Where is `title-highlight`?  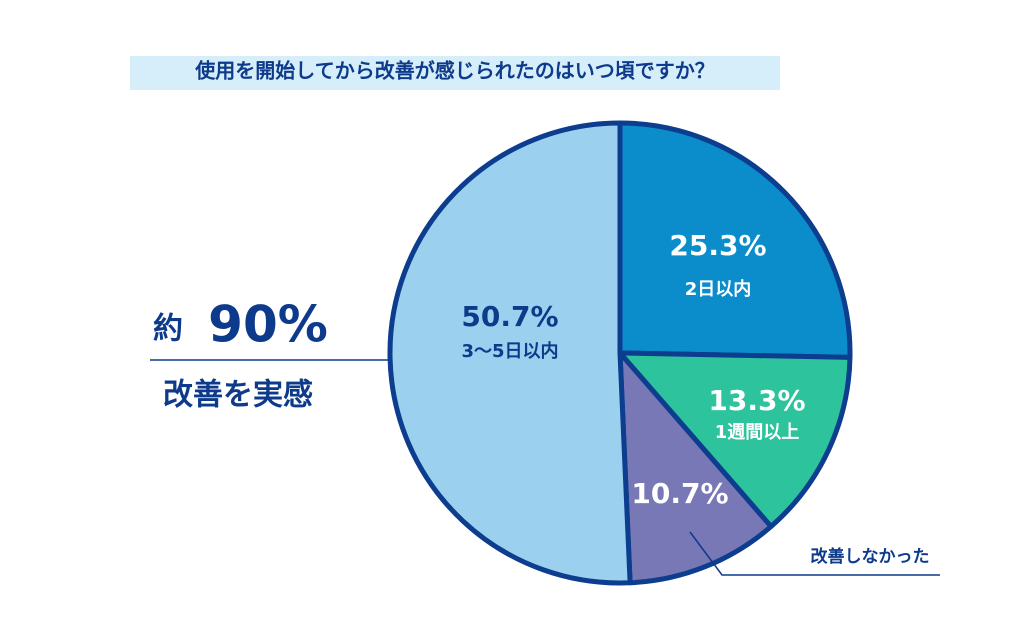
title-highlight is located at coordinates (455, 73).